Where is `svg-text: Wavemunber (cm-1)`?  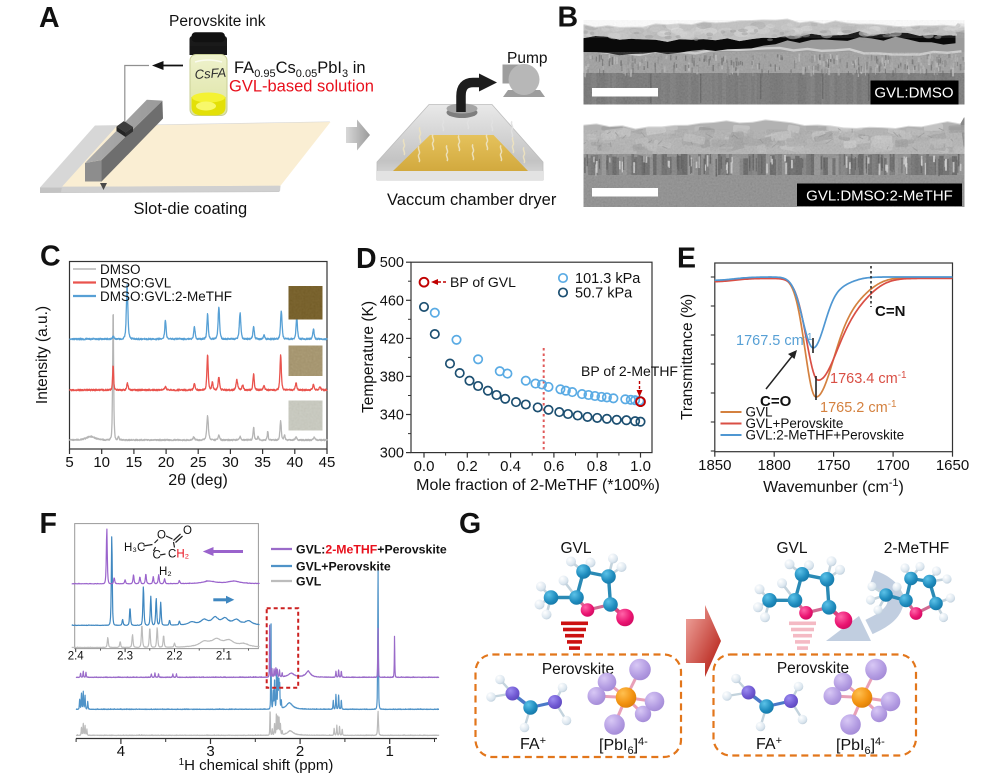
svg-text: Wavemunber (cm-1) is located at coordinates (833, 486).